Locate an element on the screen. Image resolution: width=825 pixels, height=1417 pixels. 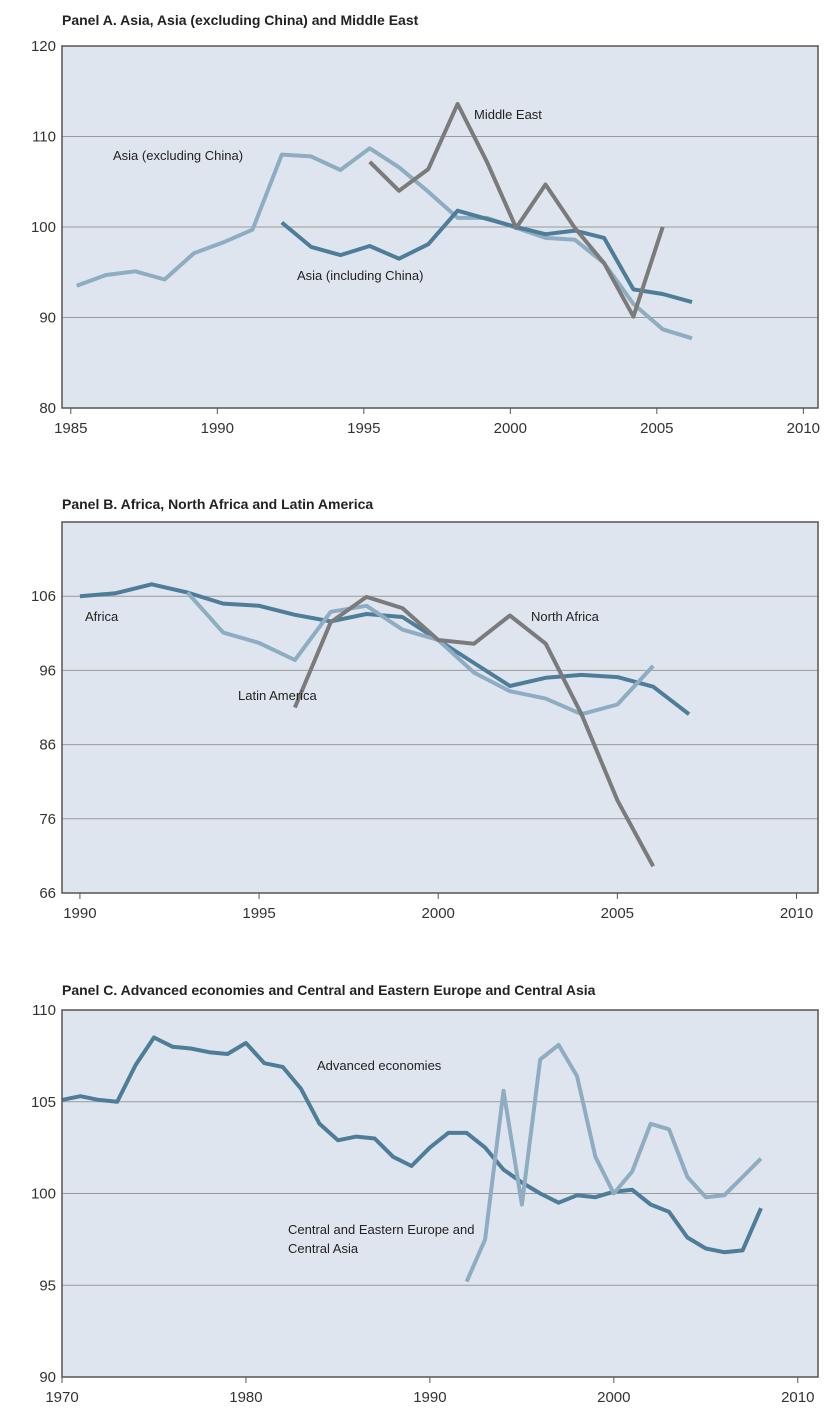
series-label: North Africa is located at coordinates (565, 616).